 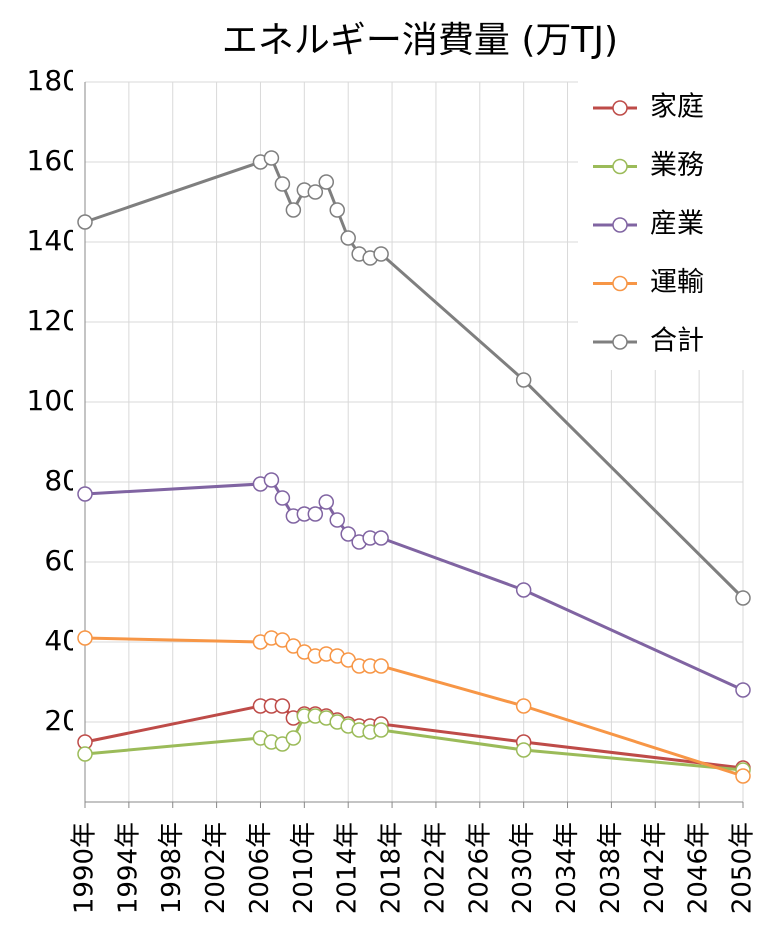 What do you see at coordinates (435, 868) in the screenshot?
I see `x-tick-label: 2022年` at bounding box center [435, 868].